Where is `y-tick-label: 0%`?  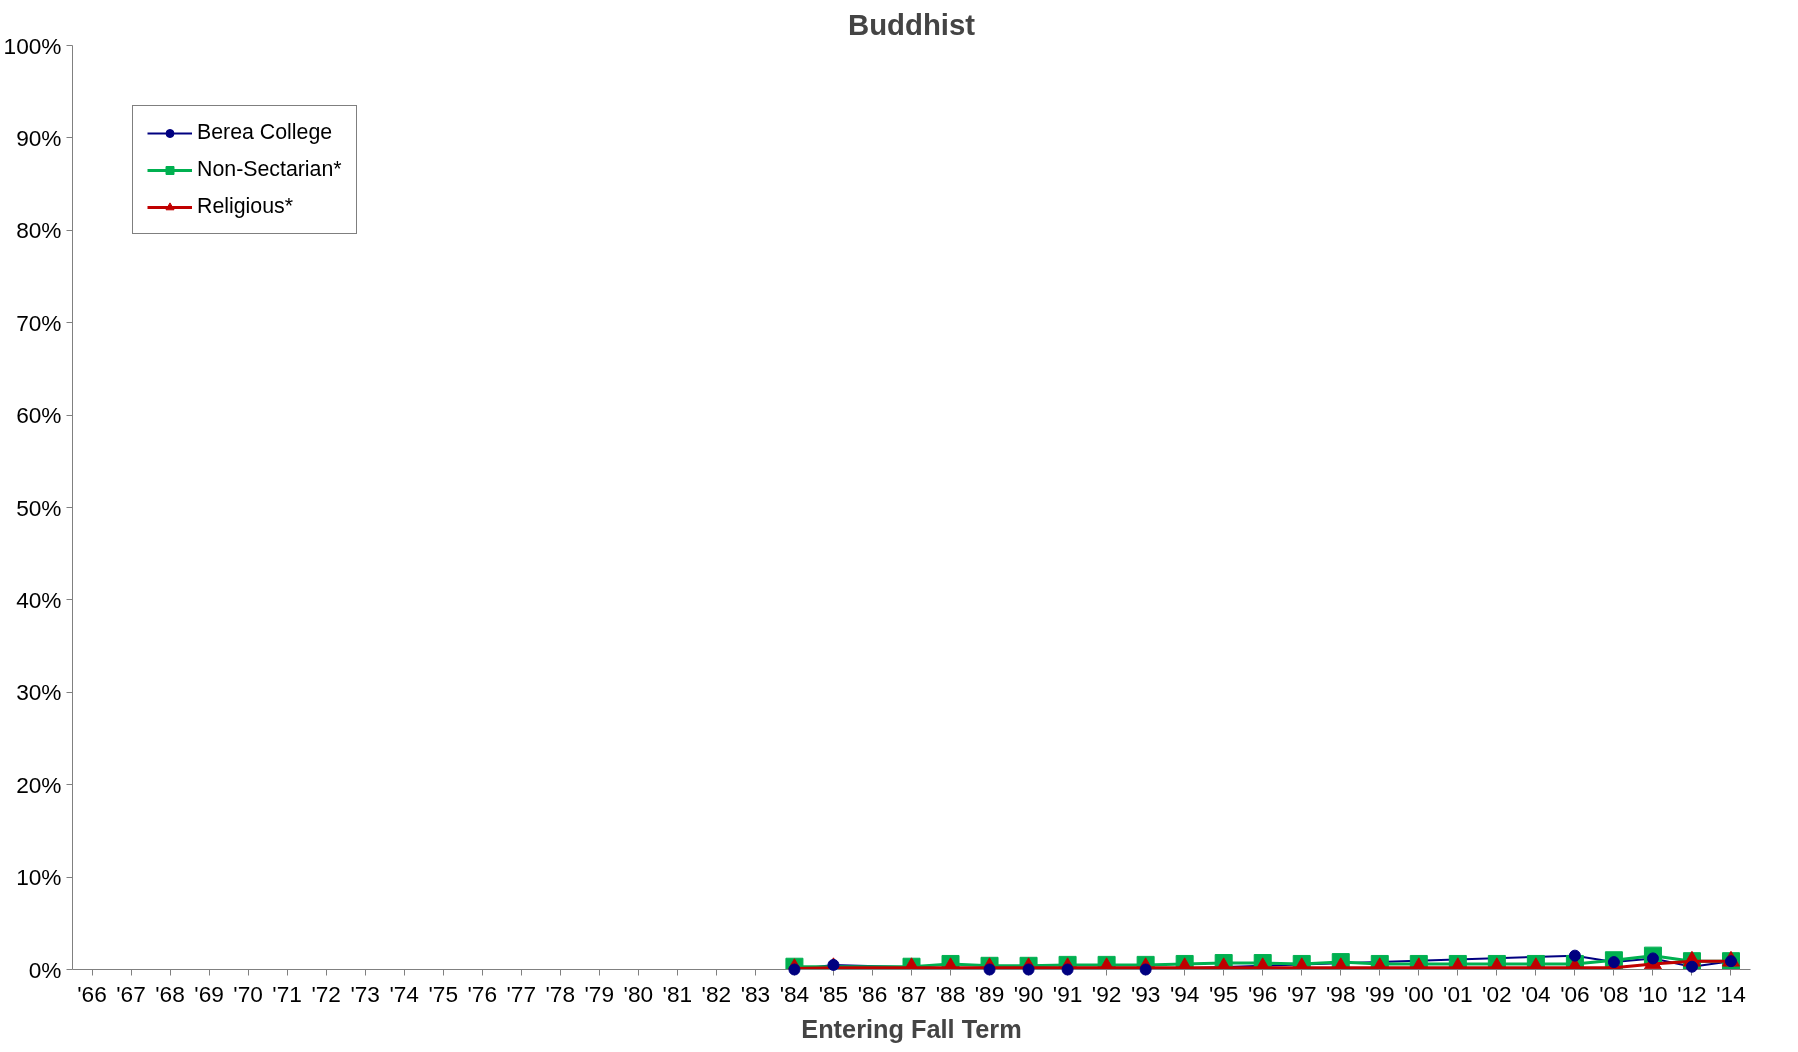 y-tick-label: 0% is located at coordinates (45, 969).